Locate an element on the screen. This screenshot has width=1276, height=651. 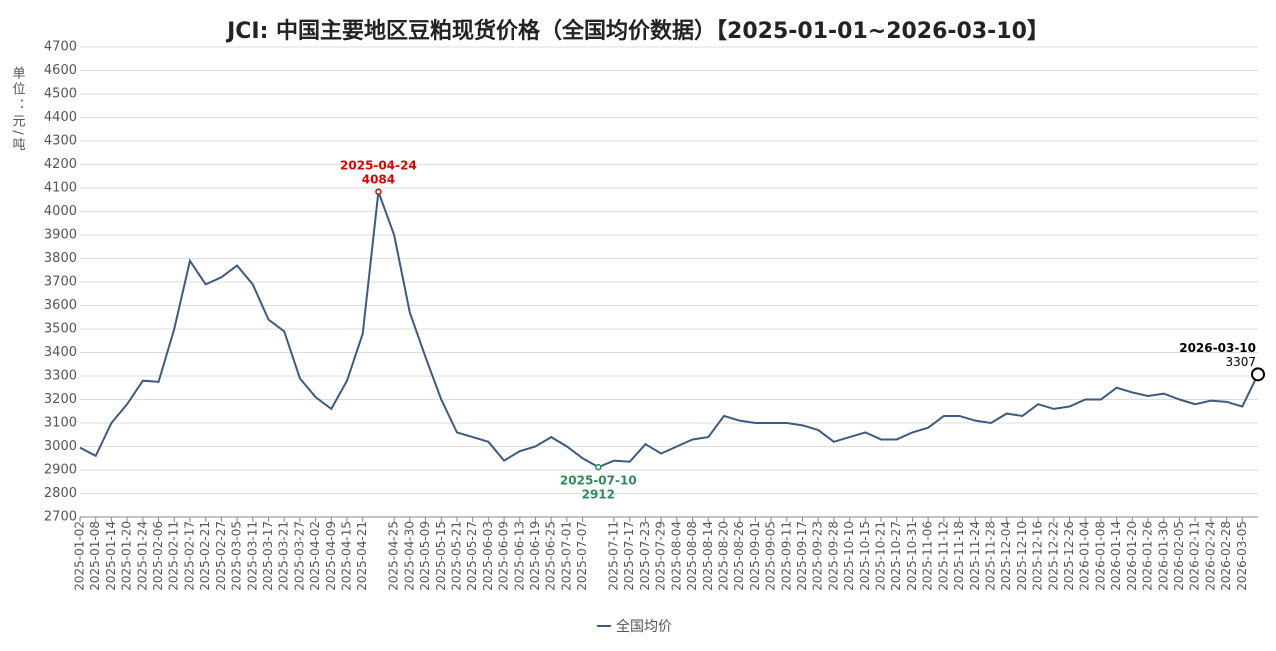
y-tick-label: 3800 is located at coordinates (60, 258).